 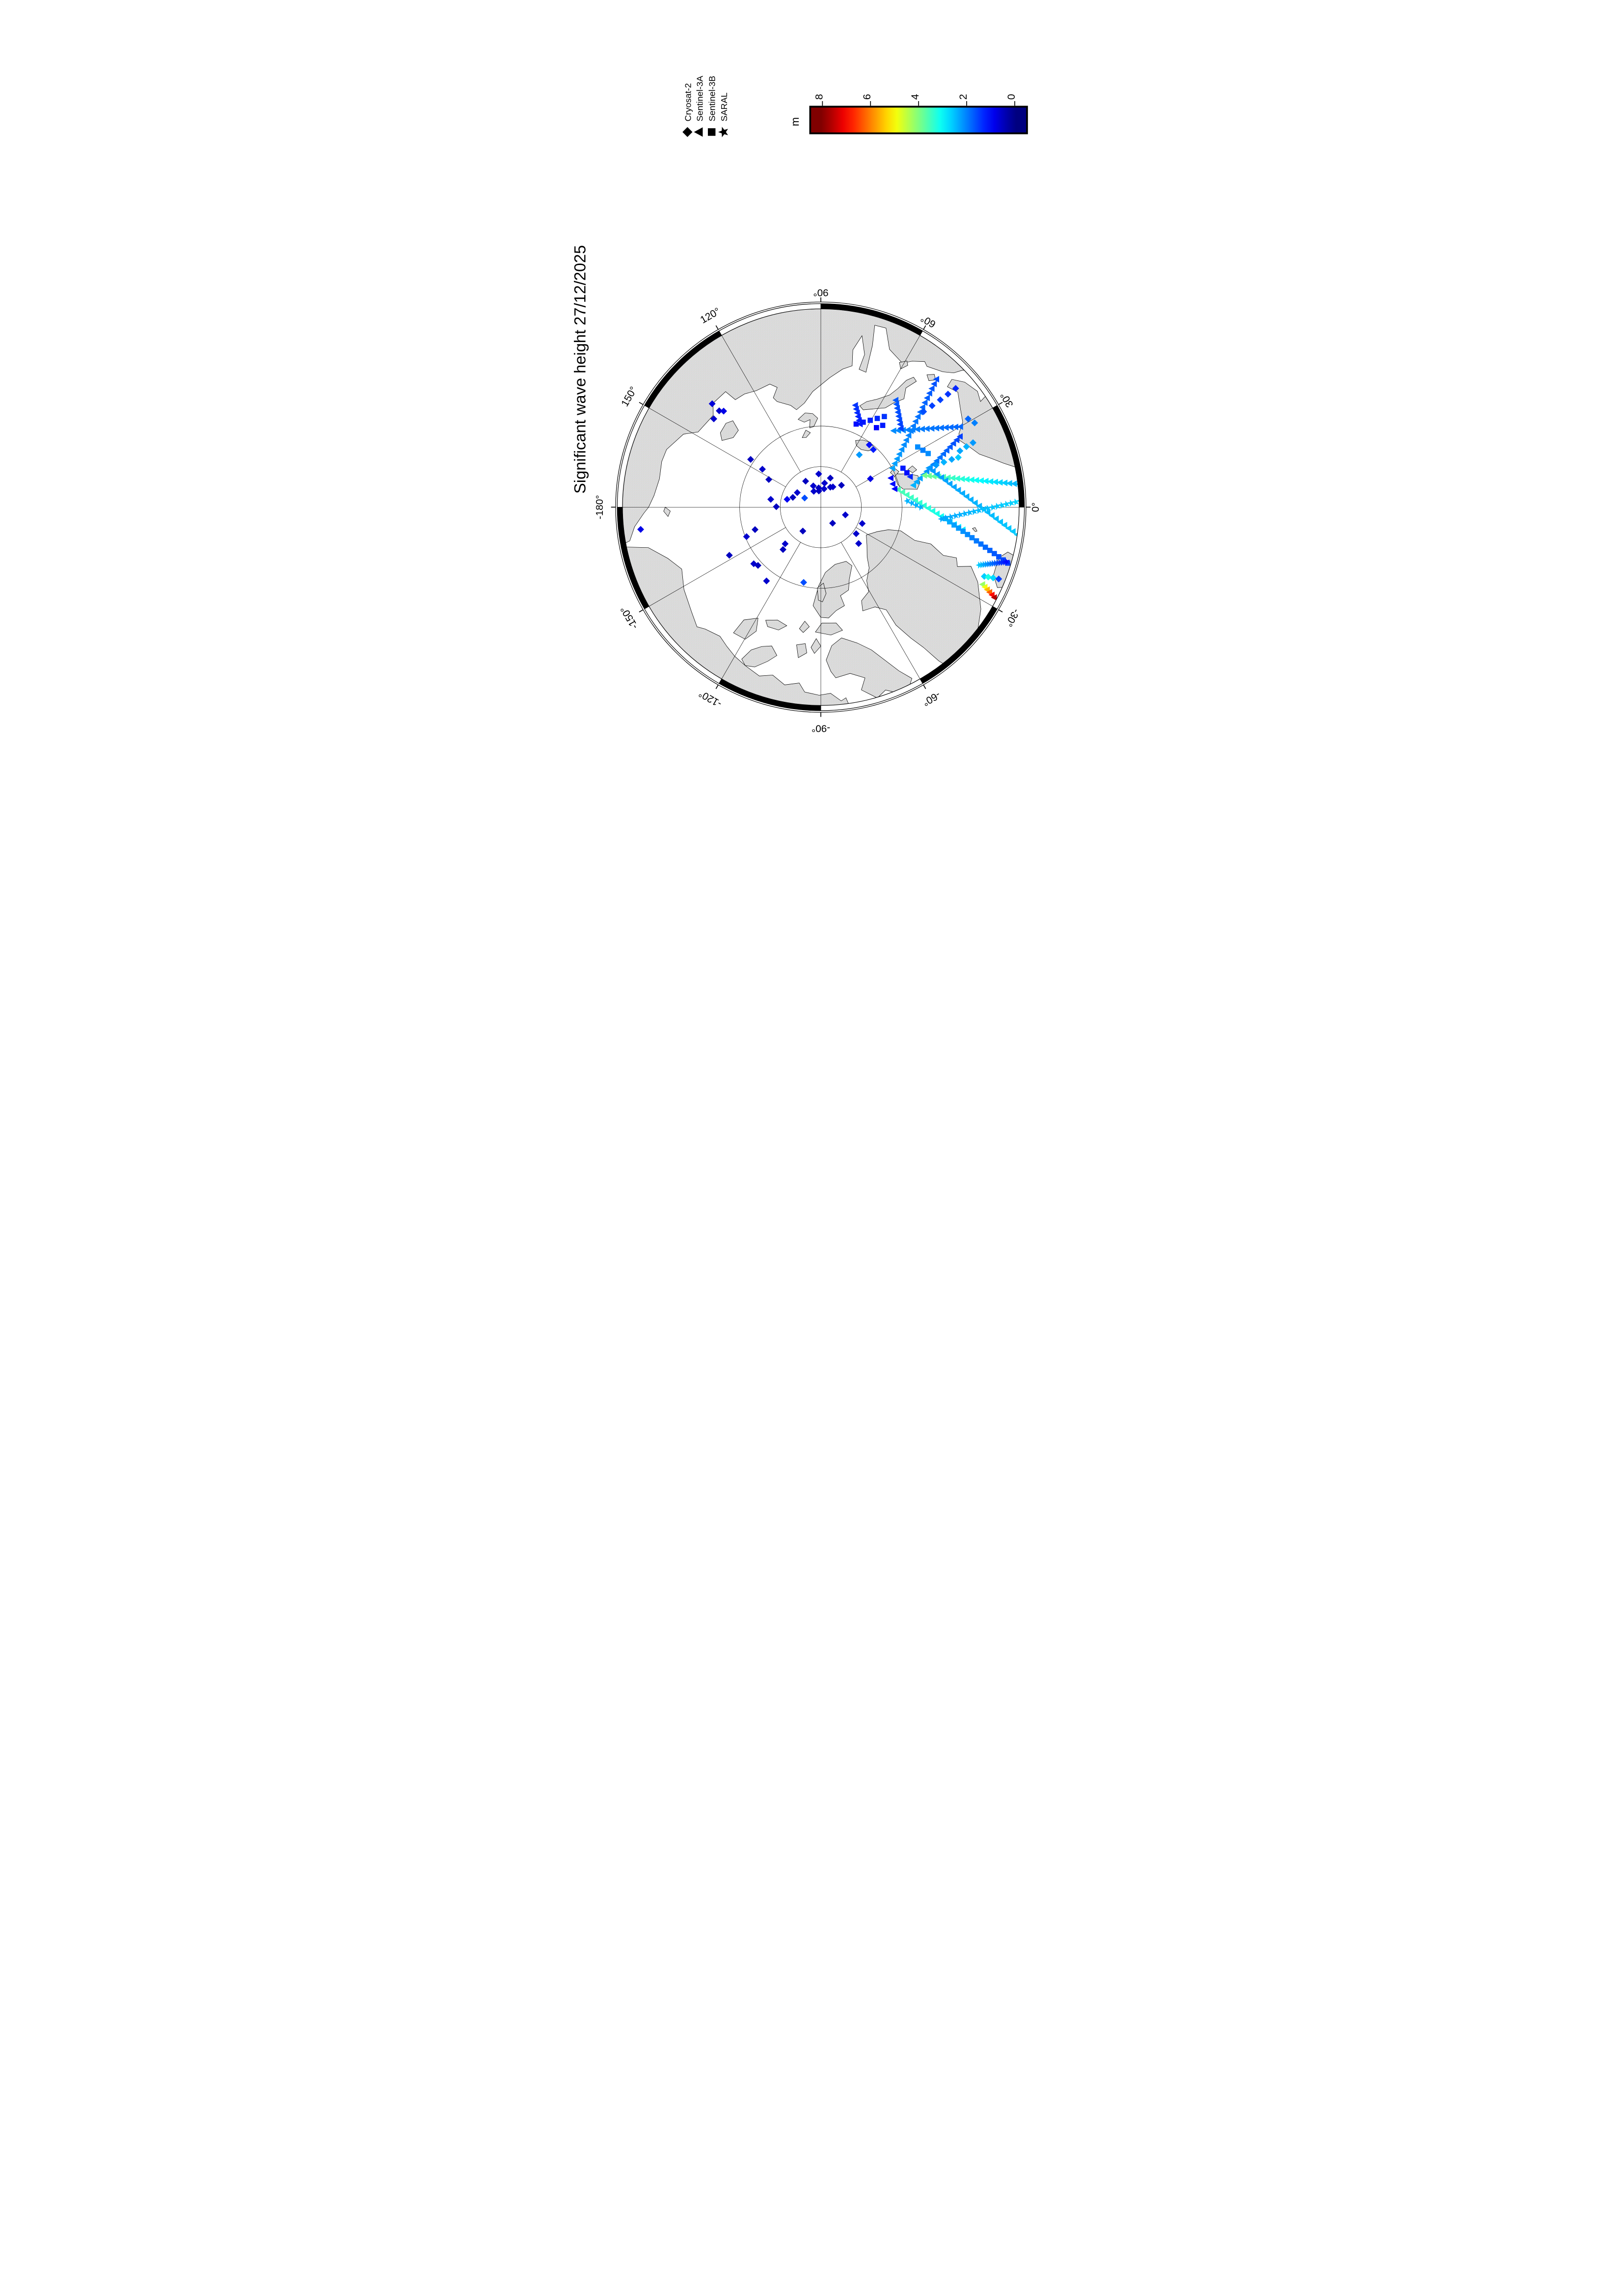 I want to click on satellite-data-layer, so click(x=828, y=488).